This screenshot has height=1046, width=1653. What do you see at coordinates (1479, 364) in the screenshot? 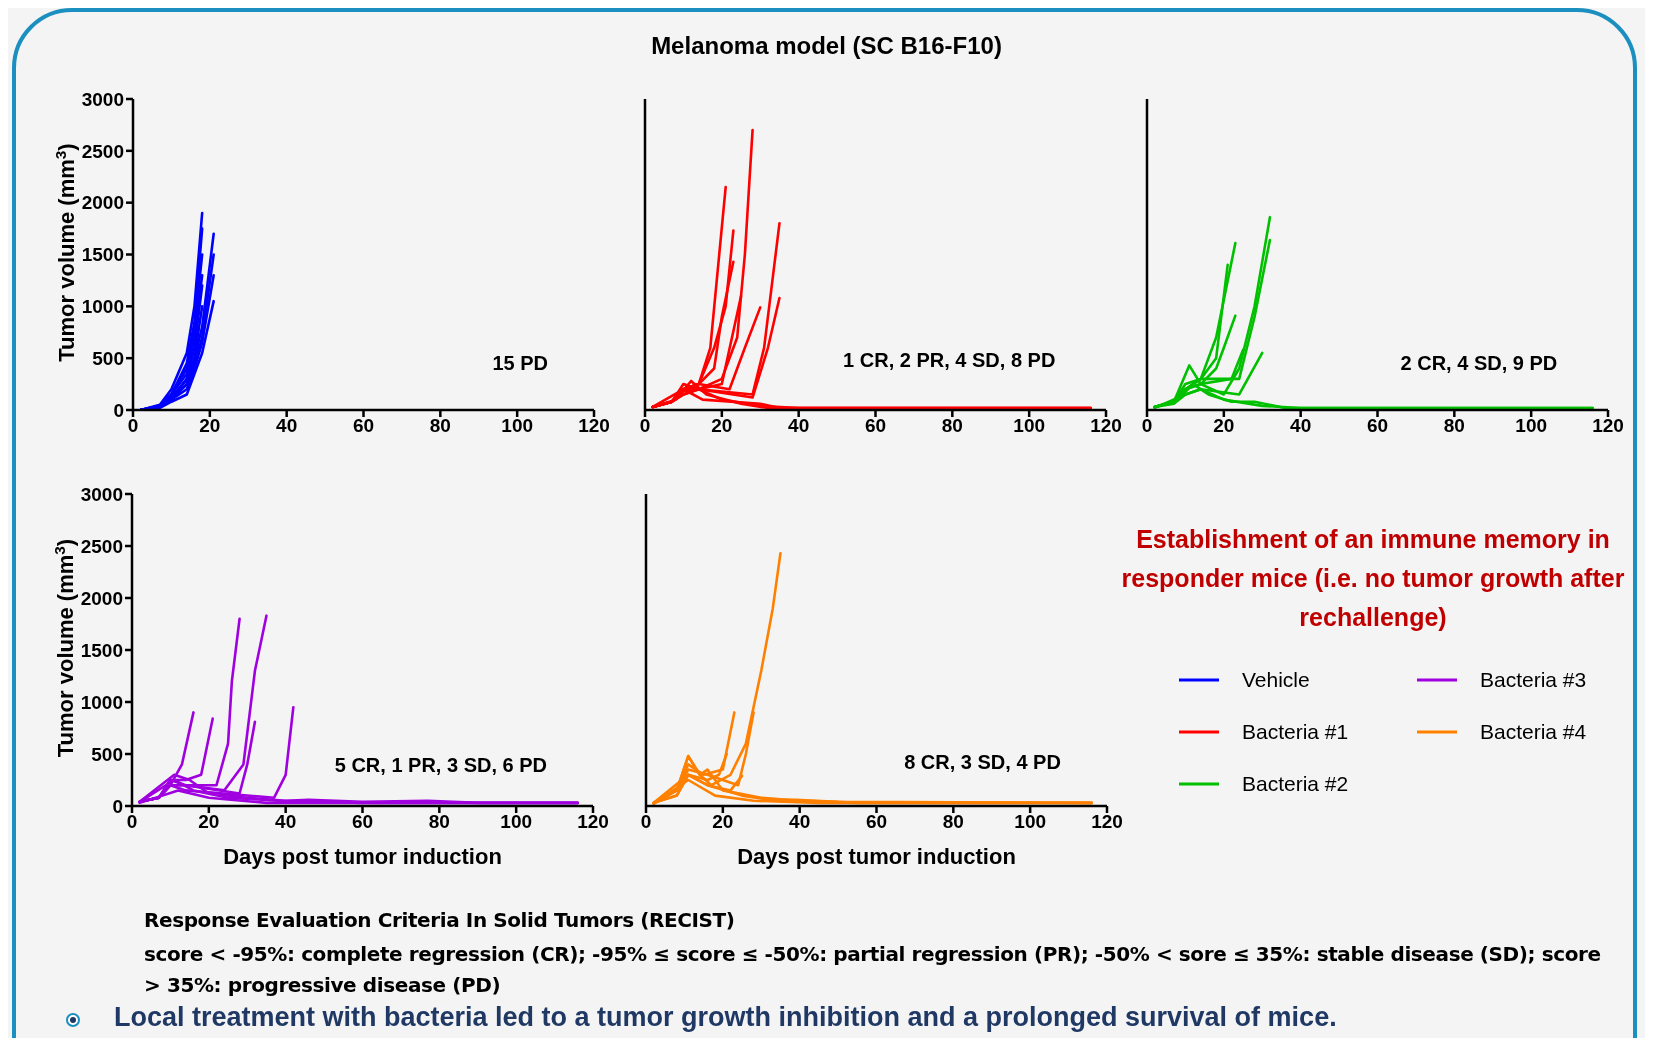
I see `annotation: 2 CR, 4 SD, 9 PD` at bounding box center [1479, 364].